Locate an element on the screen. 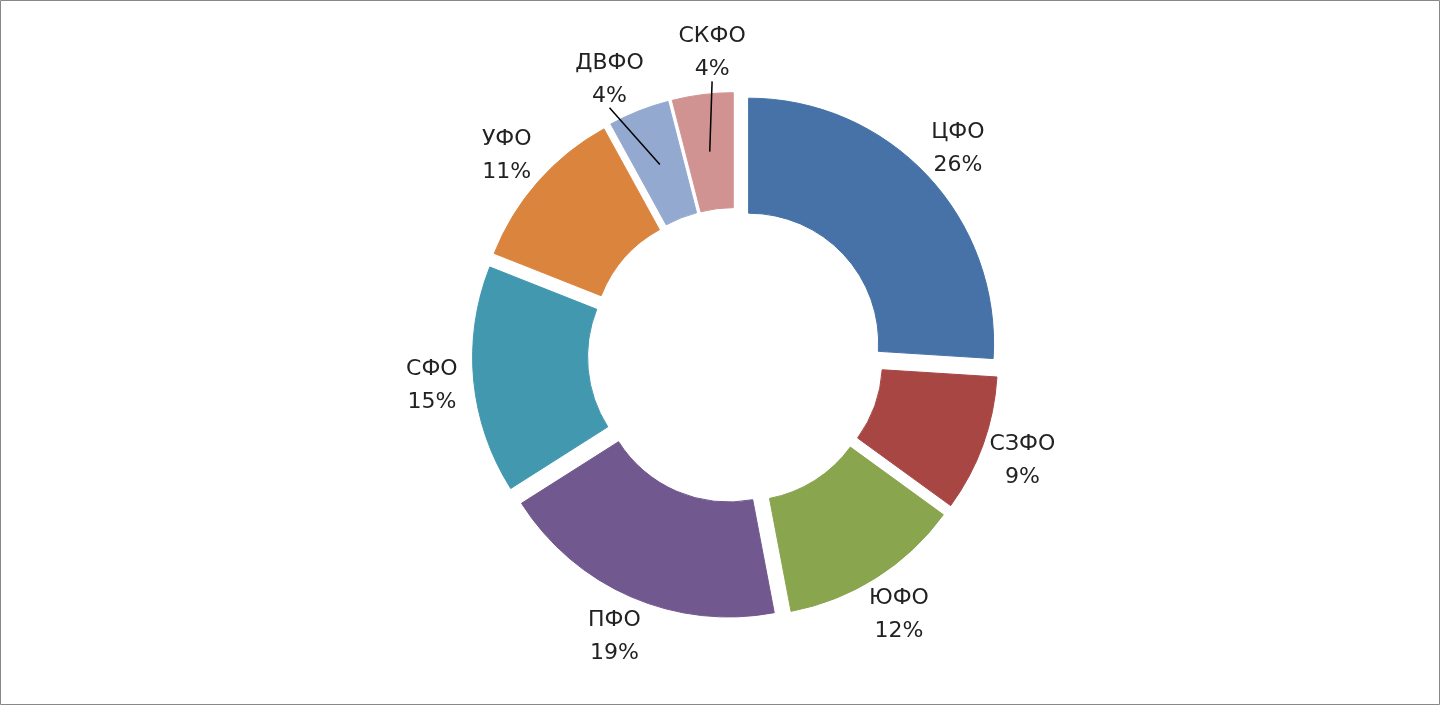  data-label: 11% is located at coordinates (507, 170).